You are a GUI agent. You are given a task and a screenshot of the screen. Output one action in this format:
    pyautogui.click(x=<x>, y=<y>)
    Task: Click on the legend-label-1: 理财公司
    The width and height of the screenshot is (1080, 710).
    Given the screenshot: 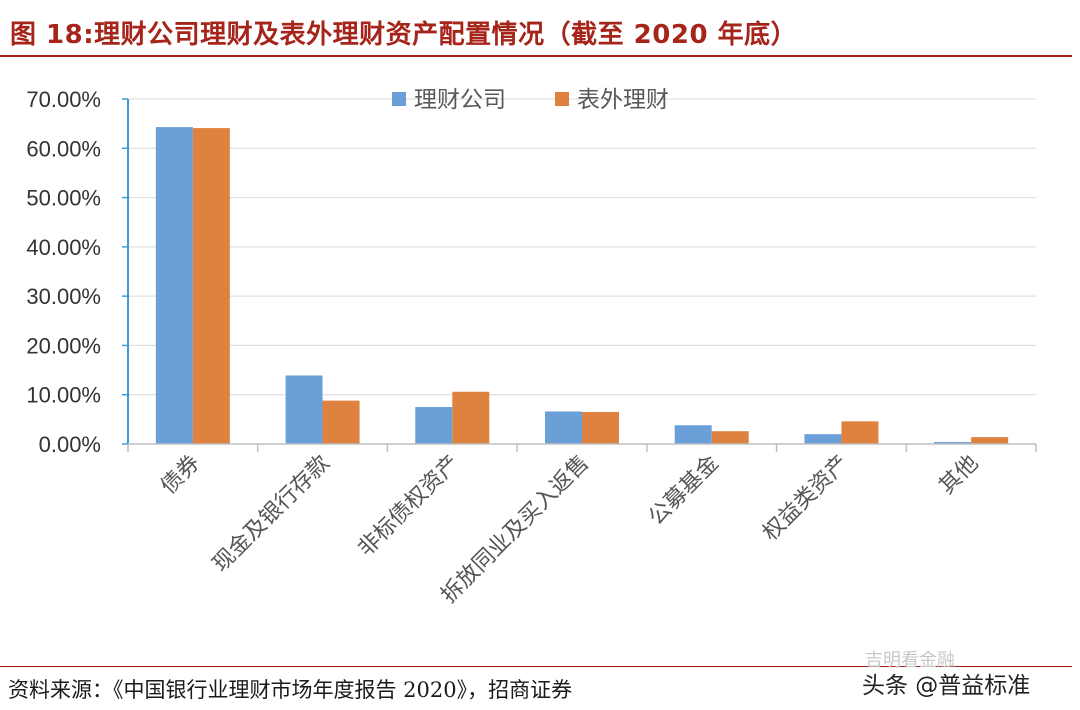 What is the action you would take?
    pyautogui.click(x=460, y=100)
    